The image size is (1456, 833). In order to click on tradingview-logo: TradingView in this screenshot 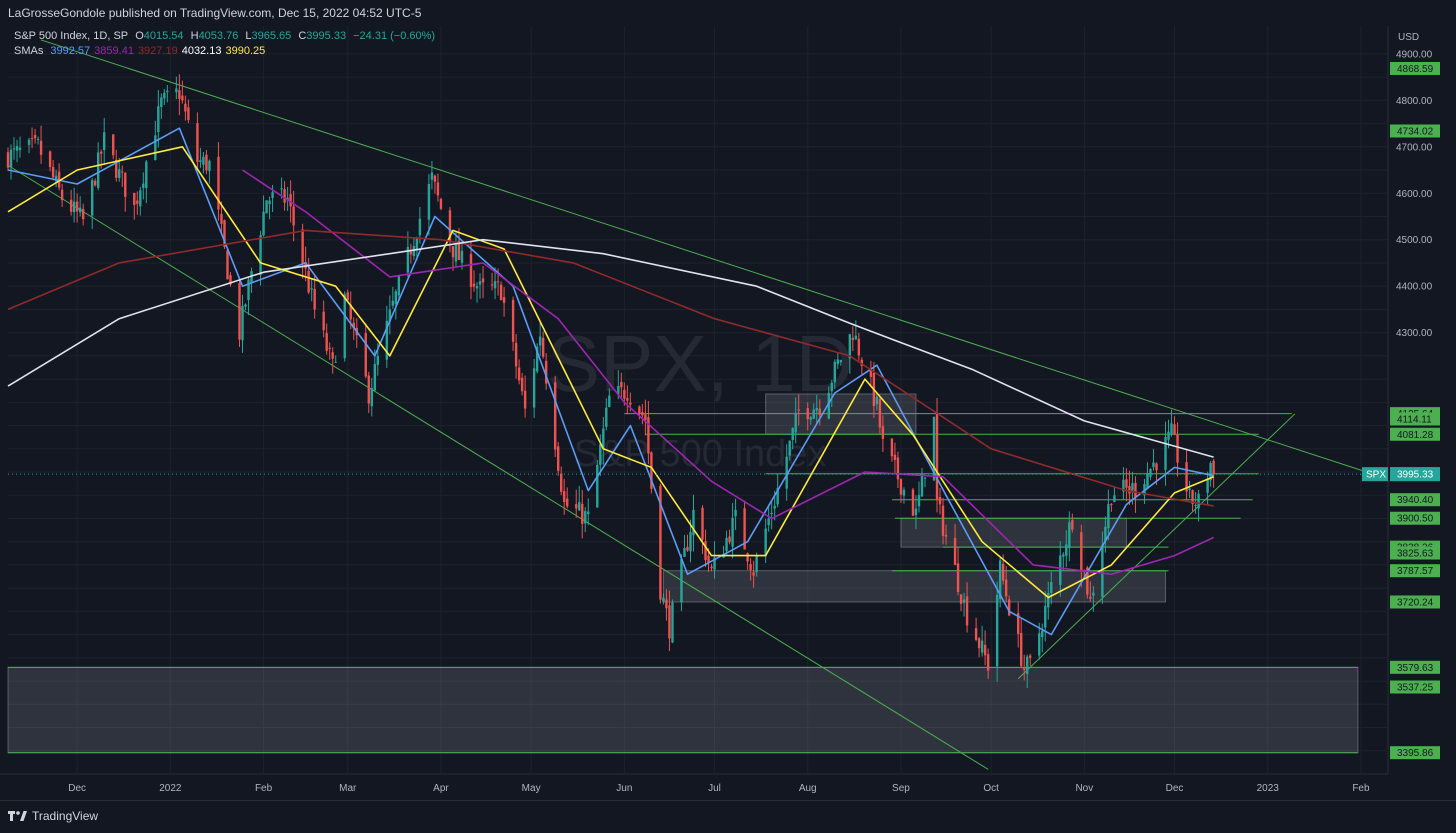, I will do `click(53, 816)`.